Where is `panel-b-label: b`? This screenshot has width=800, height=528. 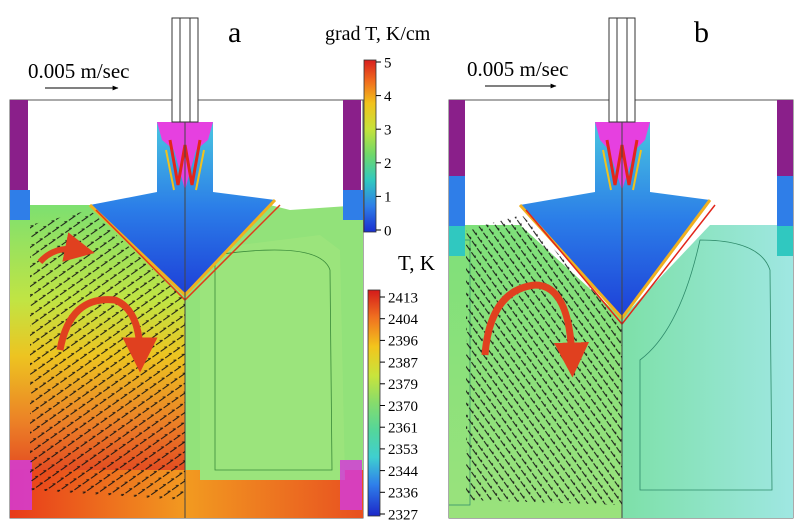 panel-b-label: b is located at coordinates (701, 32).